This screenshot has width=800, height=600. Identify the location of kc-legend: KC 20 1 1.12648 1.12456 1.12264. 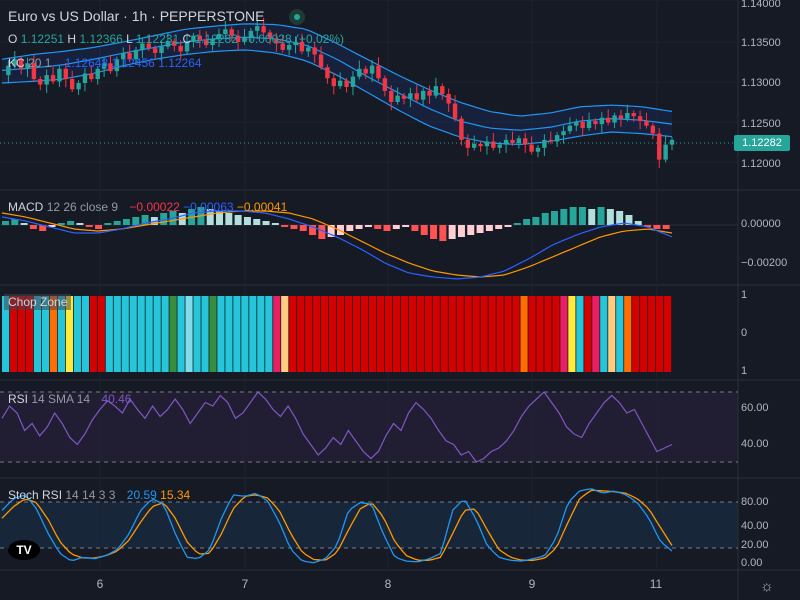
(105, 63).